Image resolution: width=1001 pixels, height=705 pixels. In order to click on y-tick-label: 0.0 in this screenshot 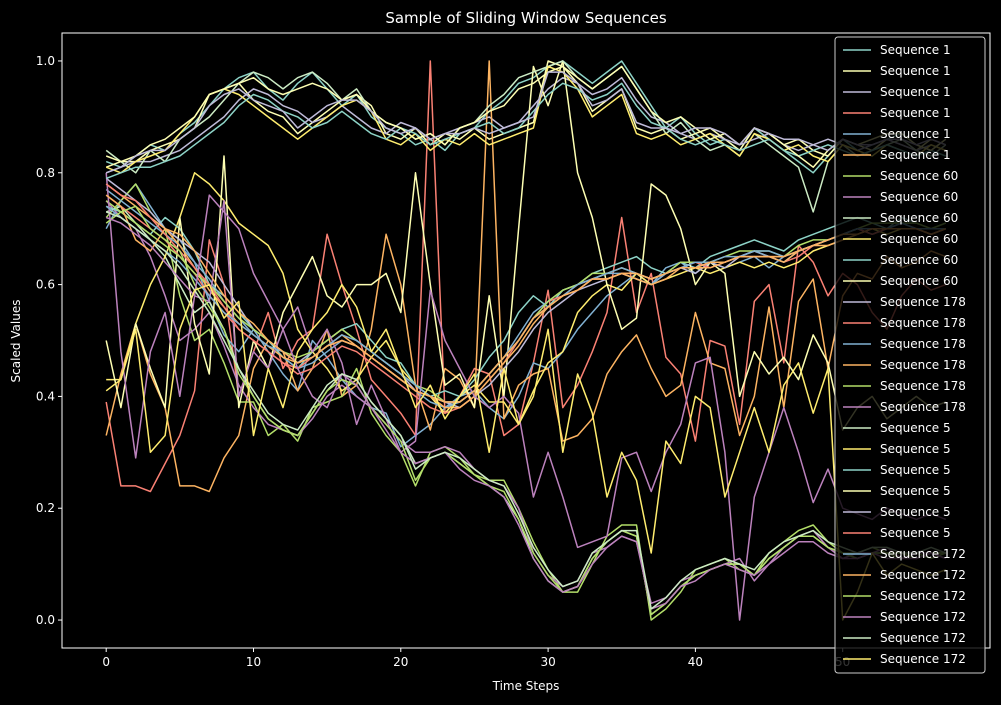, I will do `click(45, 620)`.